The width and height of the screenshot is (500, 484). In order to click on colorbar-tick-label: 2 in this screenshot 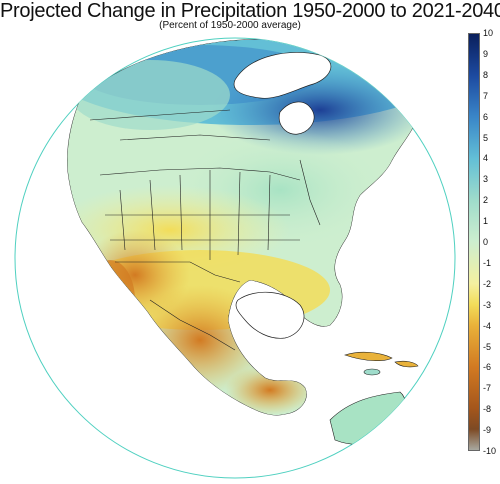, I will do `click(486, 200)`.